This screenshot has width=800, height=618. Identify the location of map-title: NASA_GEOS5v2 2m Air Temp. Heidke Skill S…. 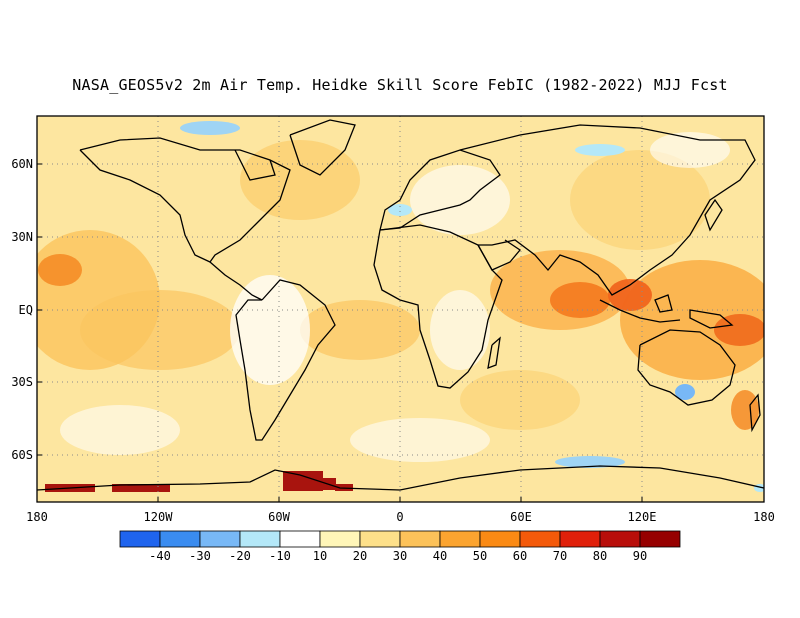
(400, 85).